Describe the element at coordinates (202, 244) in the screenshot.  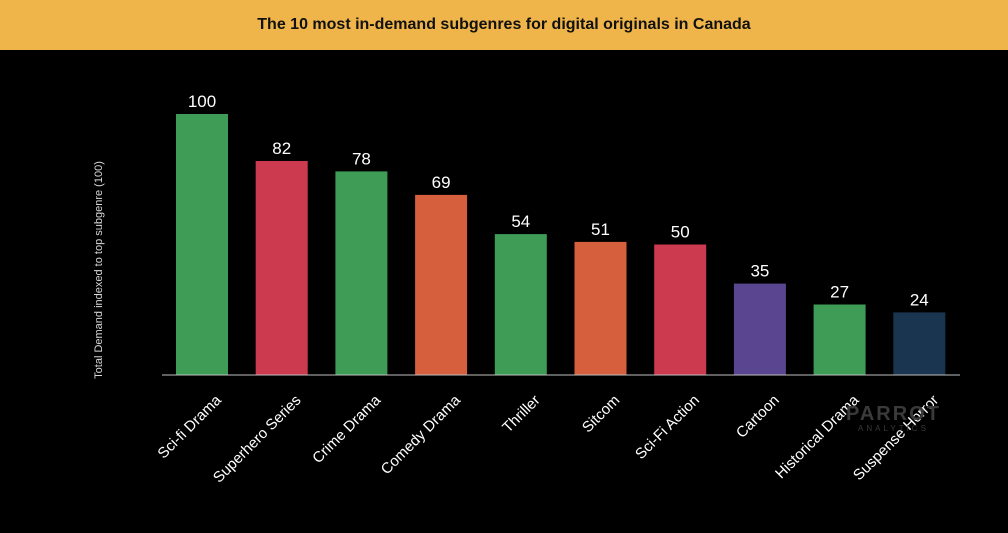
I see `bar-sci-fi-drama` at that location.